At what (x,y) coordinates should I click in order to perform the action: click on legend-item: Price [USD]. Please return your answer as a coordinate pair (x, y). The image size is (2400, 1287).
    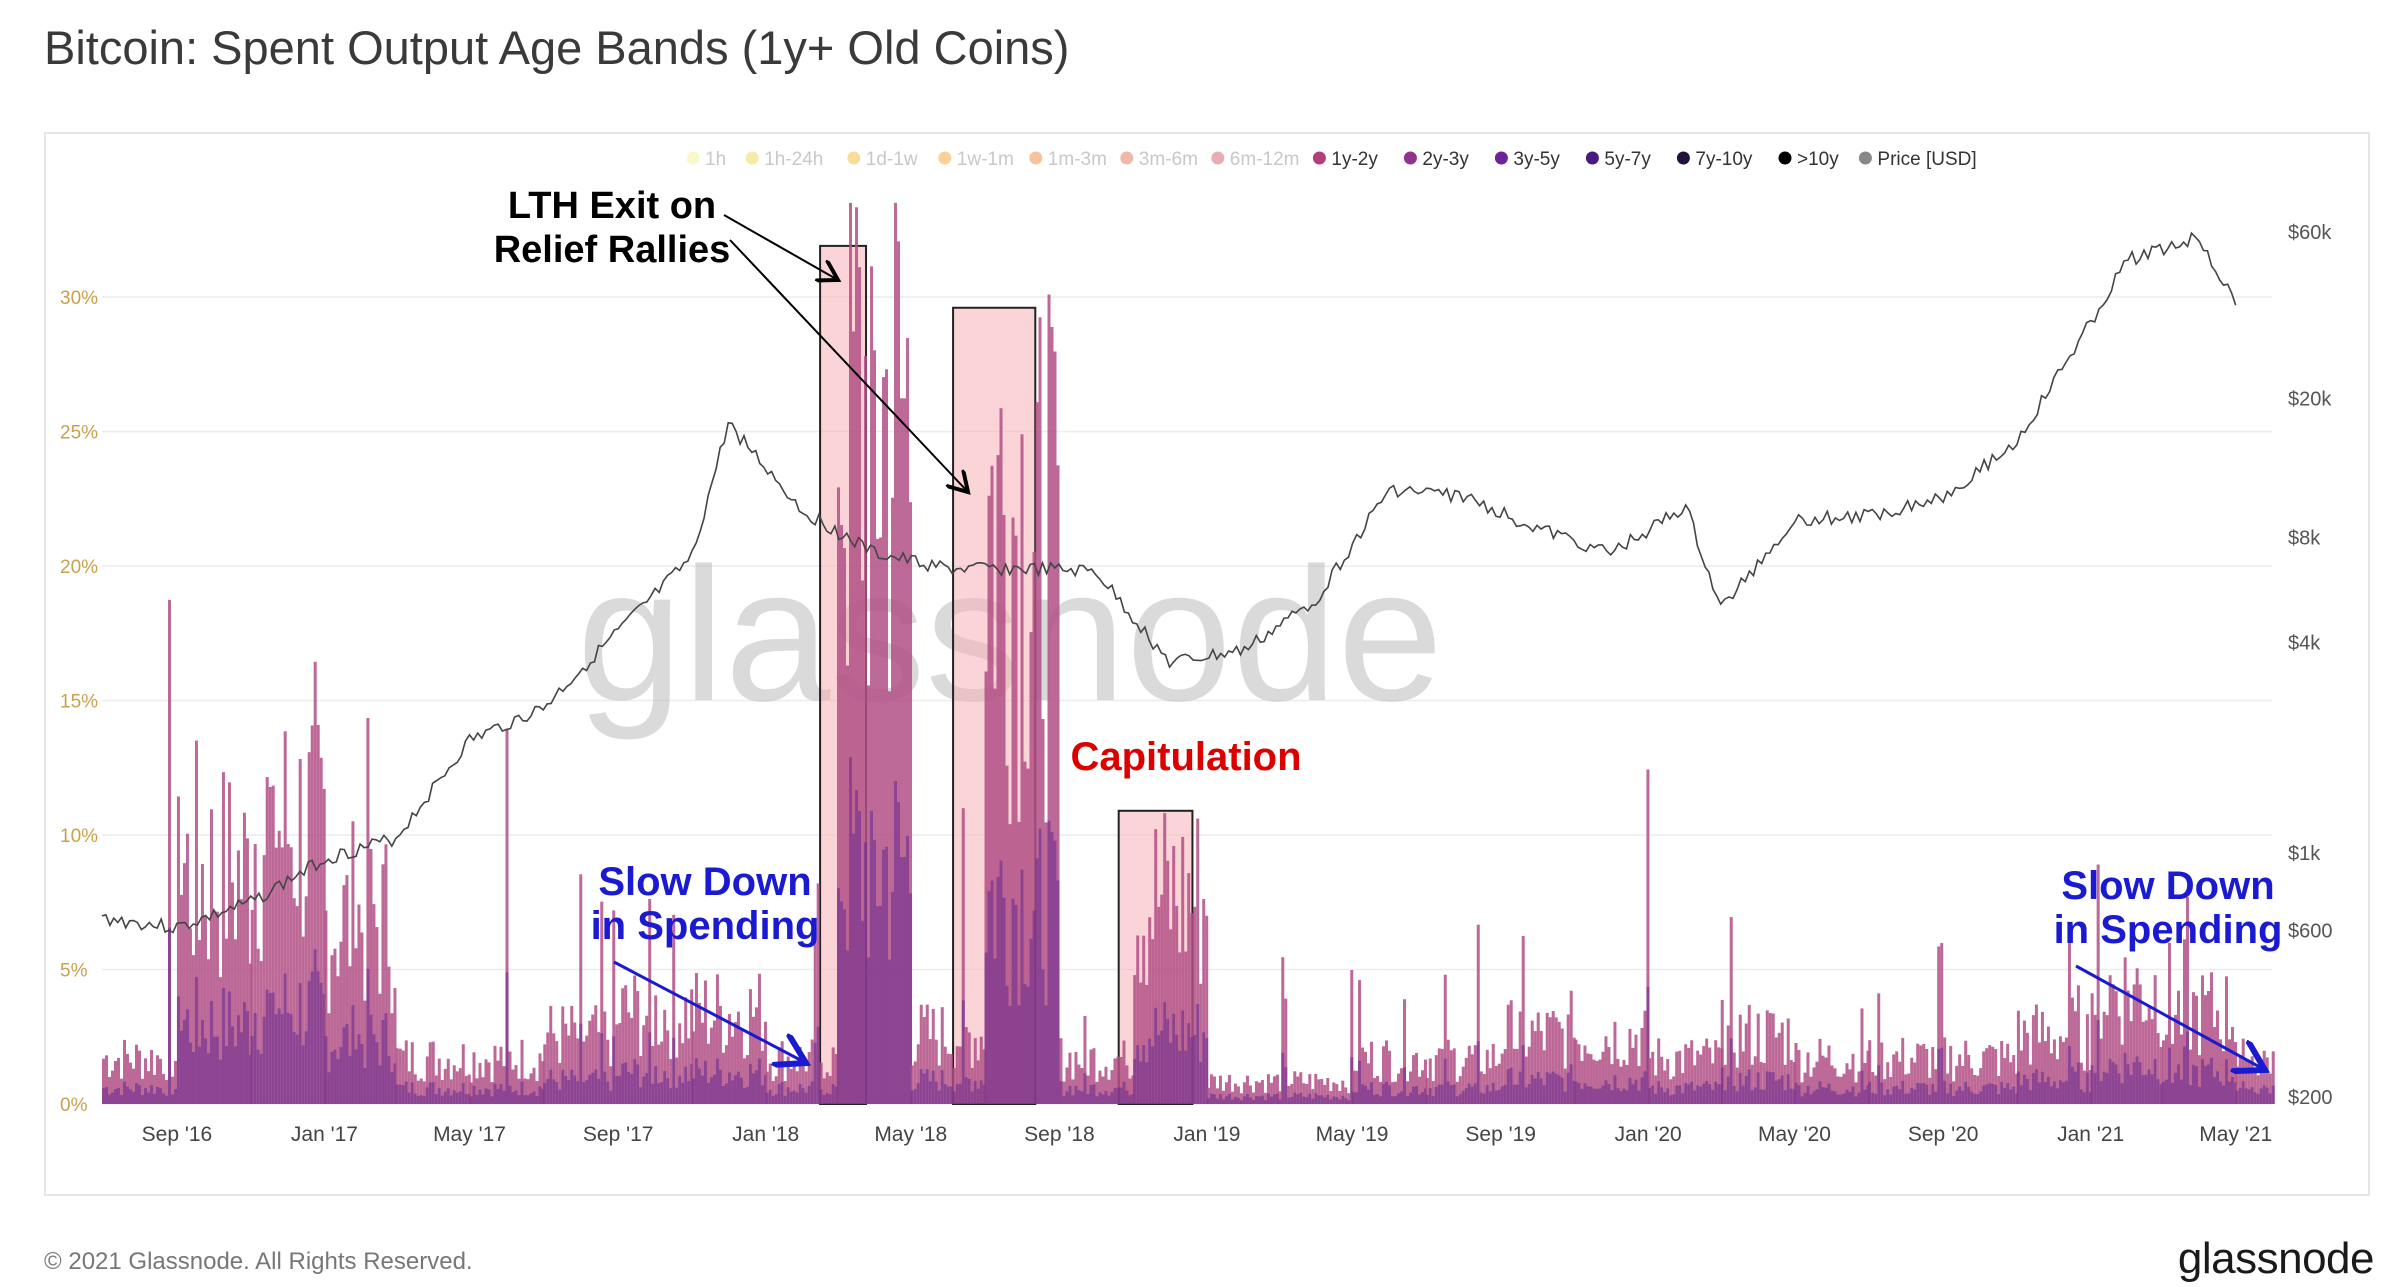
    Looking at the image, I should click on (1917, 159).